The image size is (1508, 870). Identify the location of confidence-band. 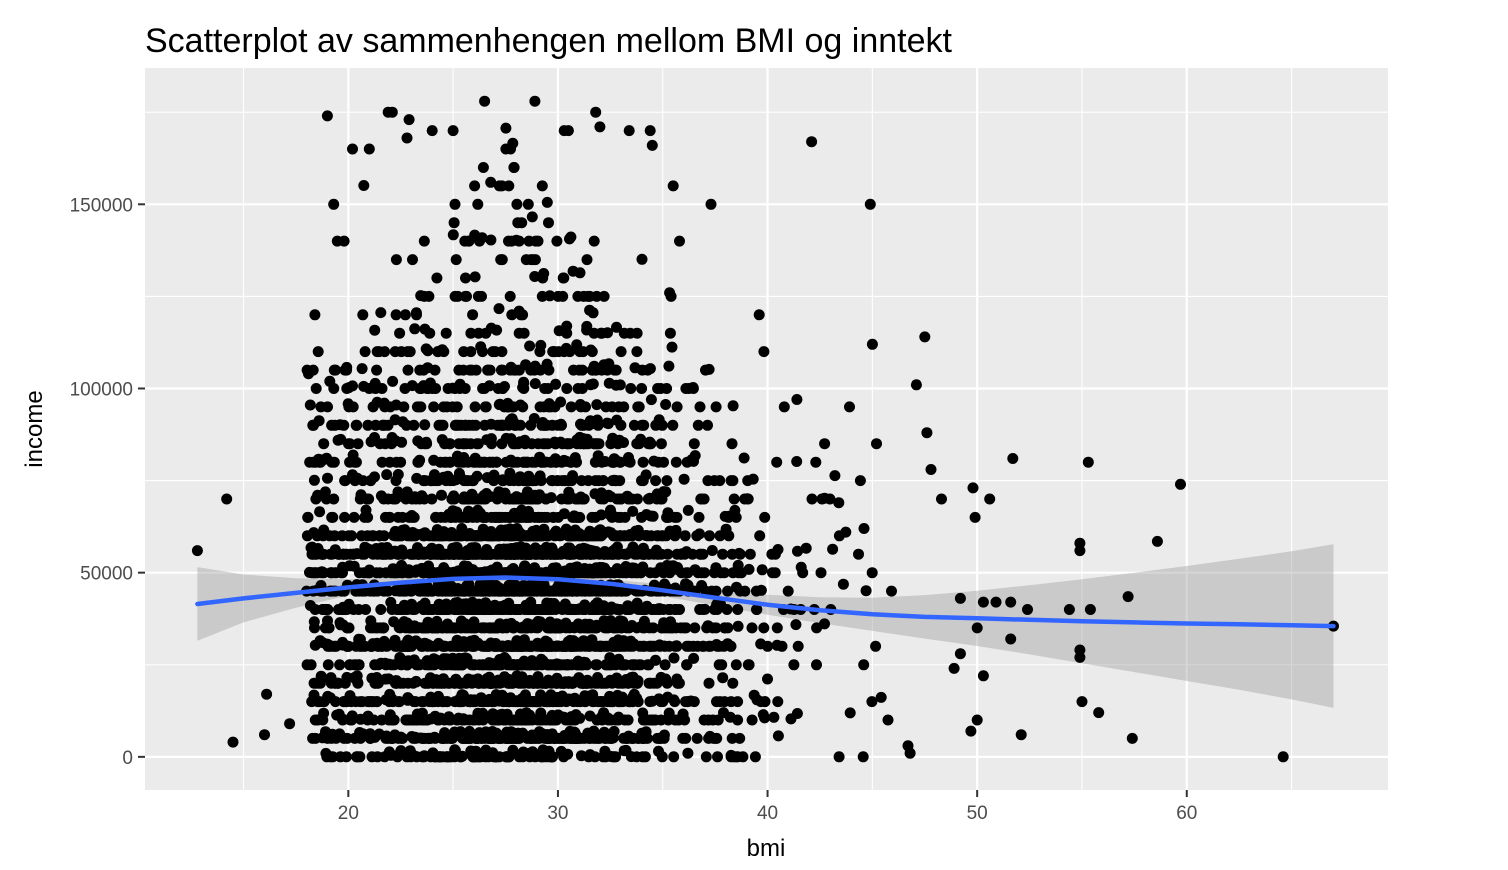
(765, 626).